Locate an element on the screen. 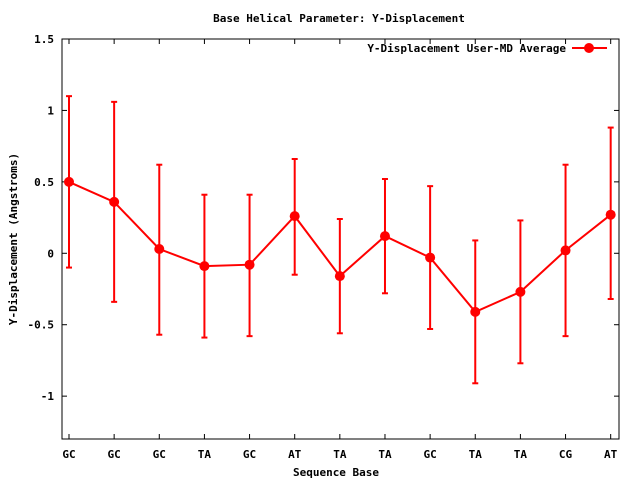 The image size is (640, 480). legend: Y-Displacement User-MD Average is located at coordinates (487, 48).